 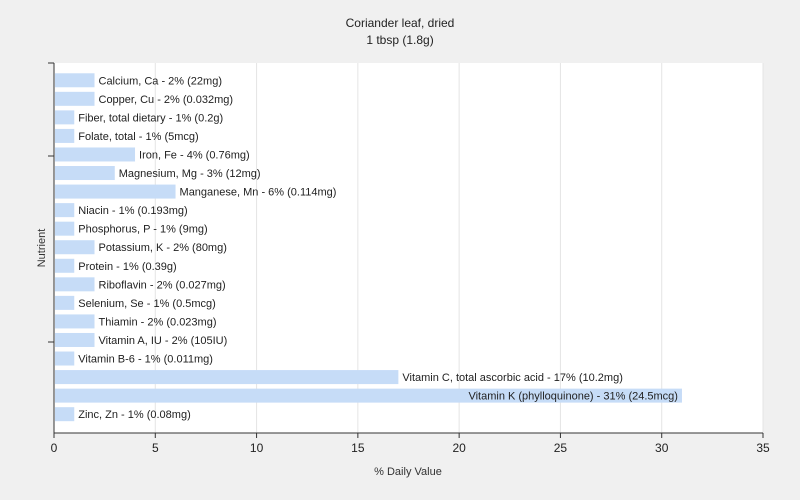 I want to click on chart-subtitle: 1 tbsp (1.8g), so click(x=400, y=40).